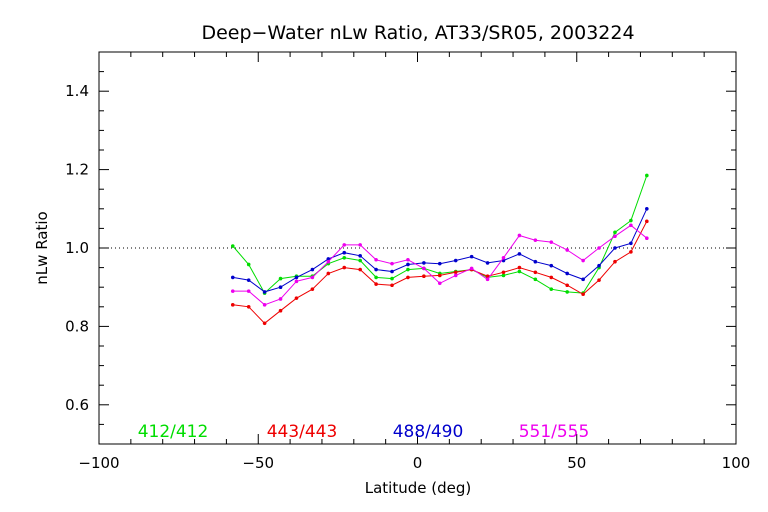 The height and width of the screenshot is (512, 768). Describe the element at coordinates (42, 247) in the screenshot. I see `y-axis-label: nLw Ratio` at that location.